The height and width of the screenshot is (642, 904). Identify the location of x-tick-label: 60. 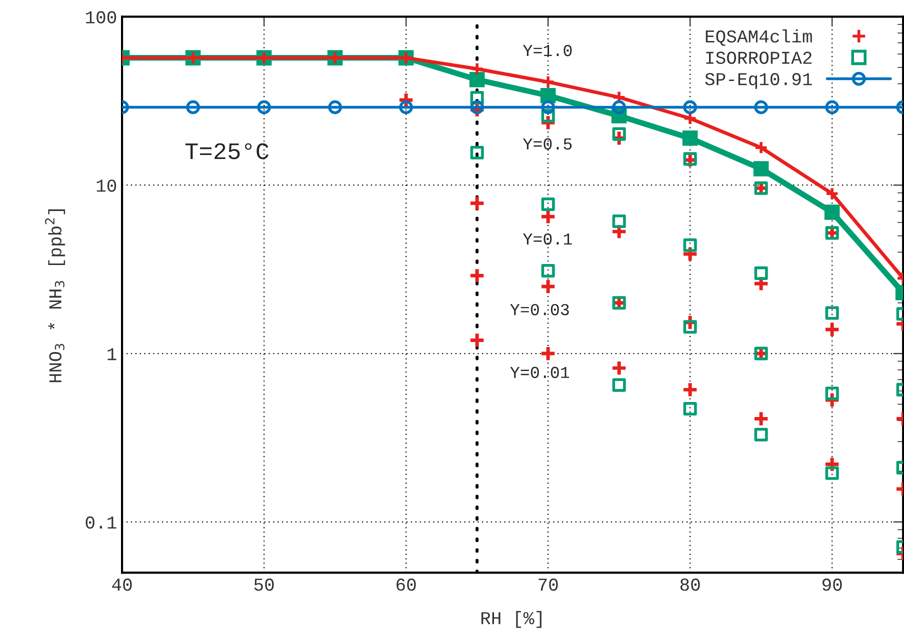
(406, 584).